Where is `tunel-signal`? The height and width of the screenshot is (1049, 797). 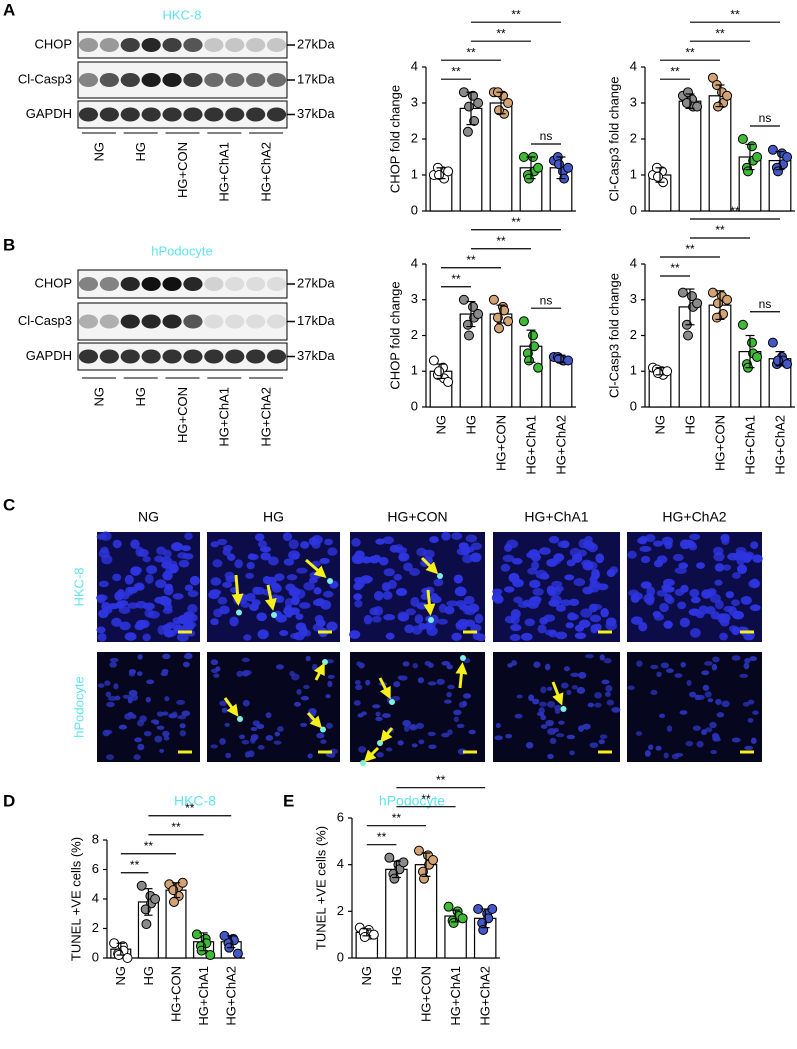
tunel-signal is located at coordinates (563, 709).